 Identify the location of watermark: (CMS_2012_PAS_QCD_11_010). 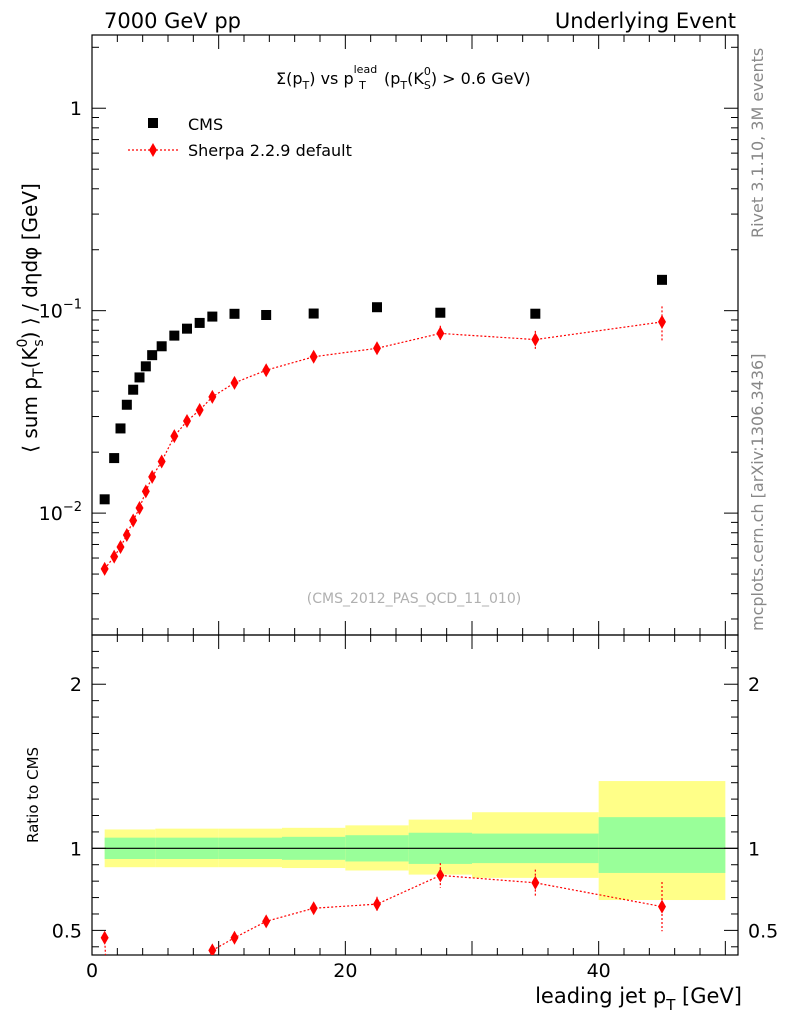
(414, 599).